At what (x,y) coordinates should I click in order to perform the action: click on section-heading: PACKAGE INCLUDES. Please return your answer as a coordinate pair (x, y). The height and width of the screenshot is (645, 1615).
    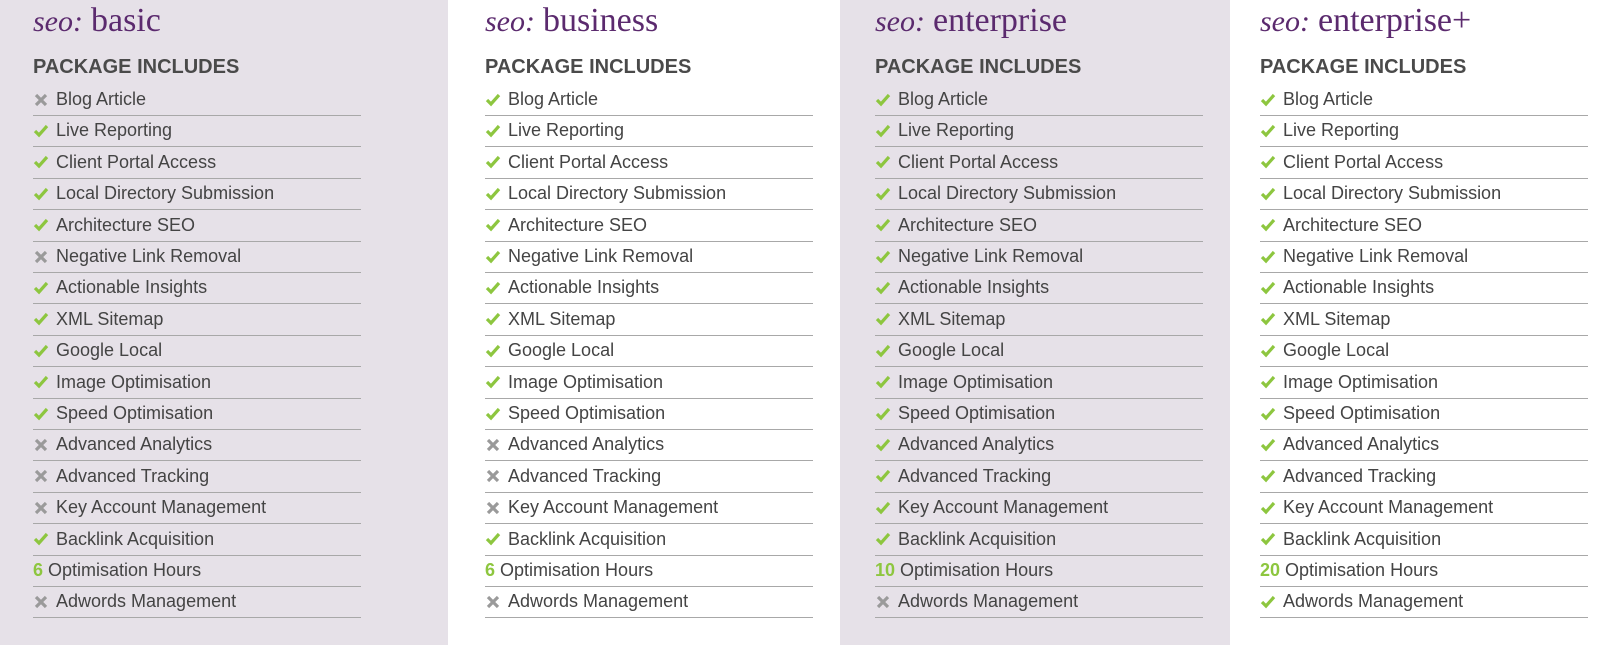
    Looking at the image, I should click on (136, 67).